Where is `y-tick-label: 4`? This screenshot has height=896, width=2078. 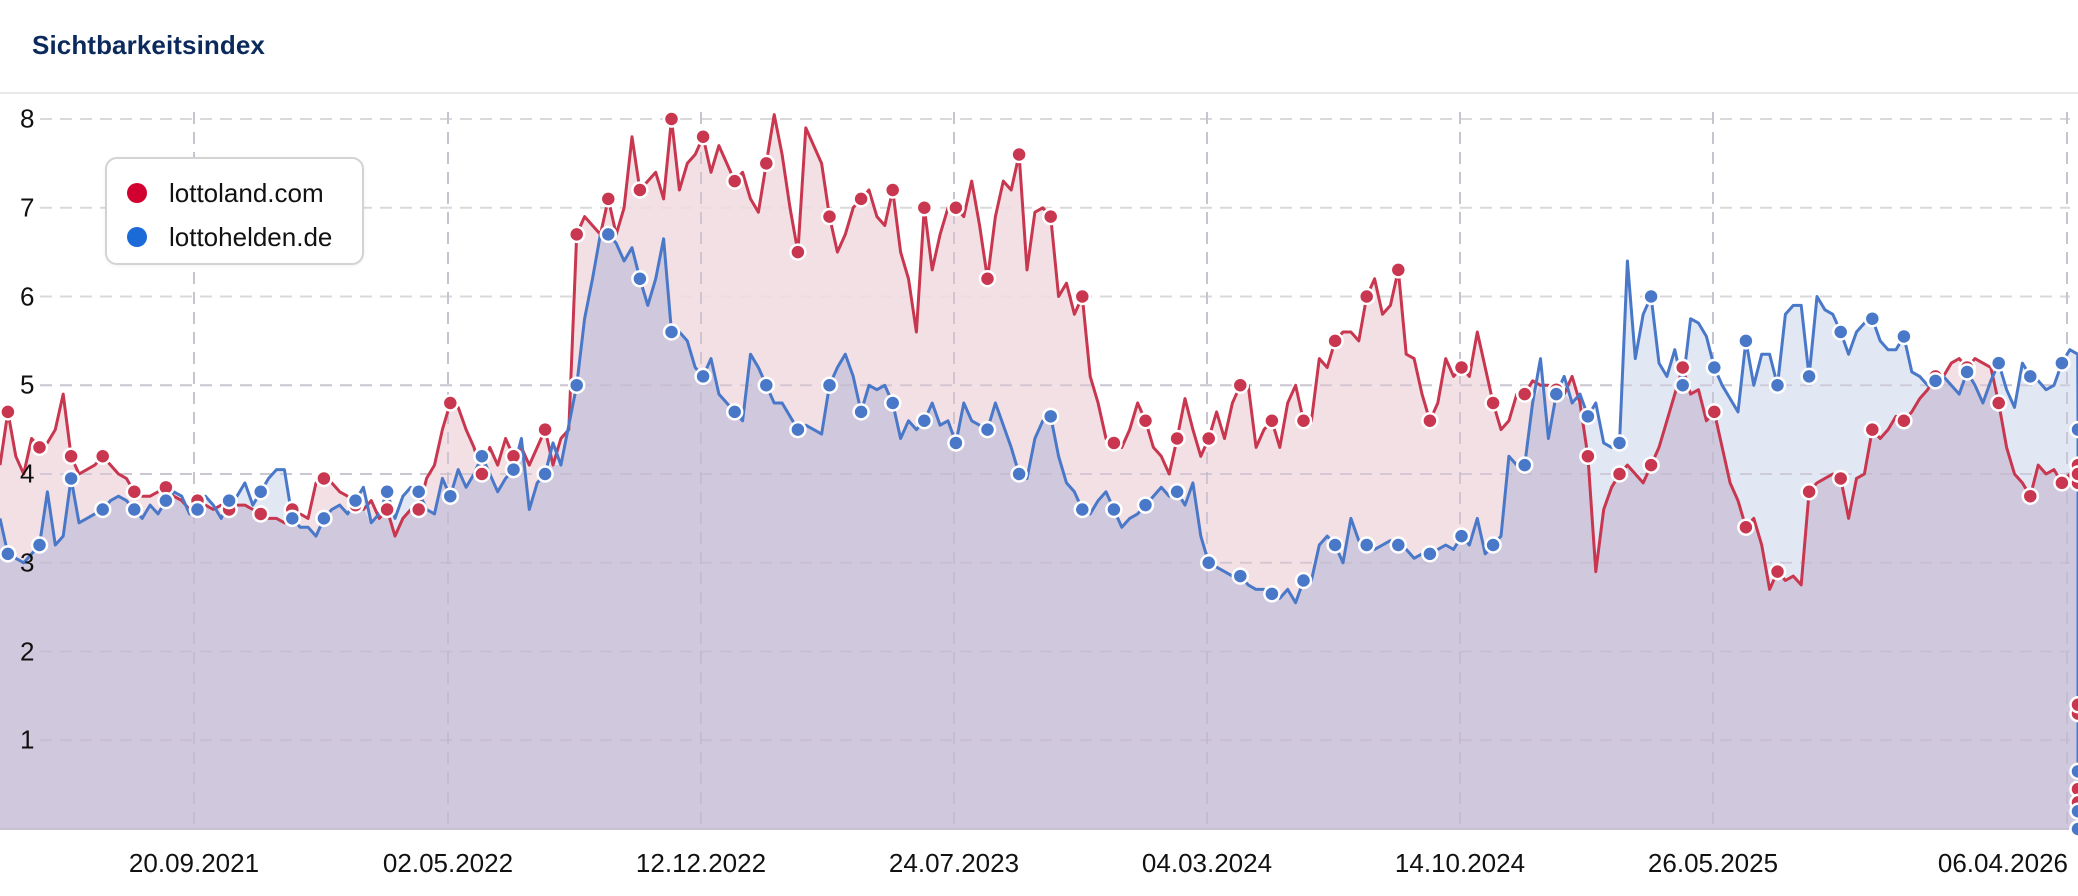 y-tick-label: 4 is located at coordinates (27, 473).